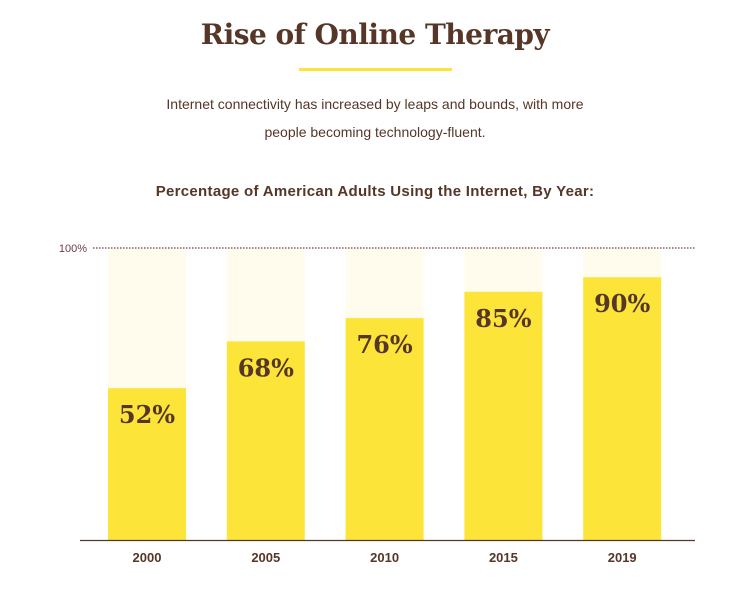 The width and height of the screenshot is (750, 590). I want to click on x-tick-label: 2015, so click(503, 557).